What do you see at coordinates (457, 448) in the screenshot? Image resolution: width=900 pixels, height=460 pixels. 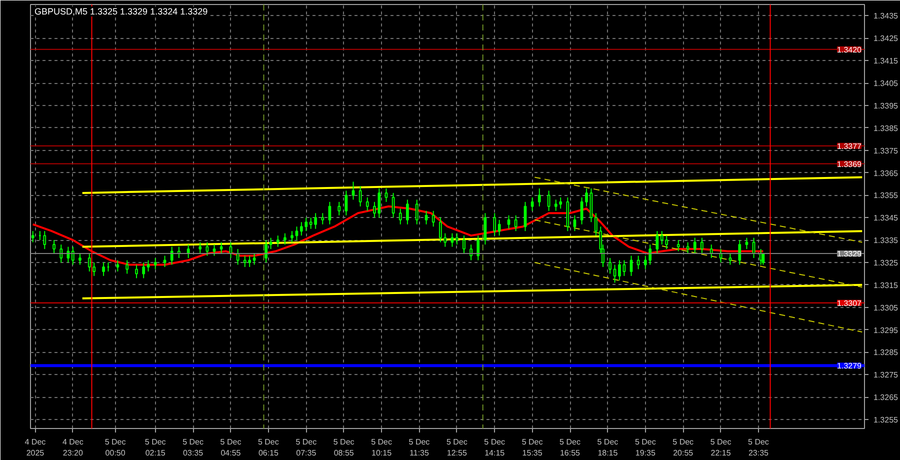 I see `x-tick-label: 5 Dec 12:55` at bounding box center [457, 448].